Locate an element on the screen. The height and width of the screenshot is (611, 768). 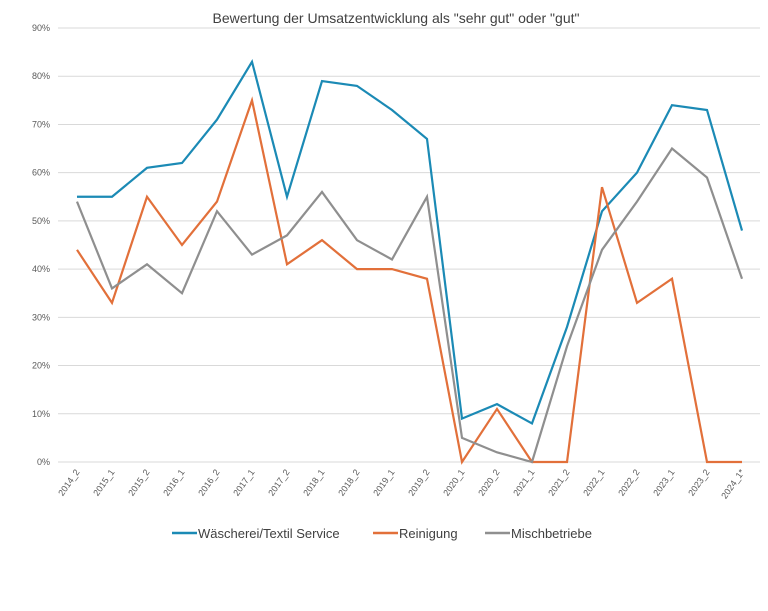
x-tick-label: 2018_2 is located at coordinates (348, 482).